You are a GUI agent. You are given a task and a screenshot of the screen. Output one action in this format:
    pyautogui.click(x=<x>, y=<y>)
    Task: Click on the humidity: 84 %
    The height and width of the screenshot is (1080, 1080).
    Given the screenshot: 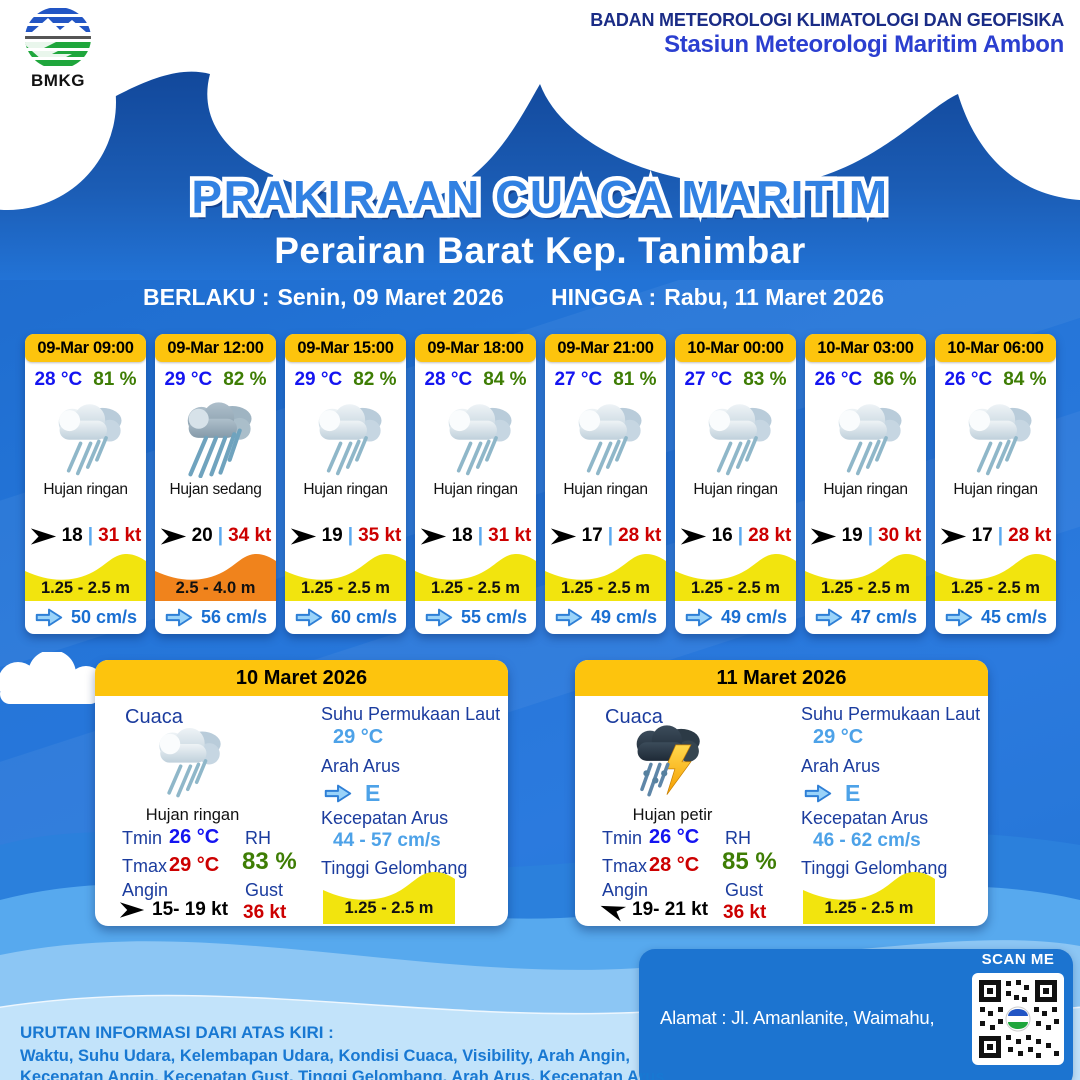 What is the action you would take?
    pyautogui.click(x=1025, y=379)
    